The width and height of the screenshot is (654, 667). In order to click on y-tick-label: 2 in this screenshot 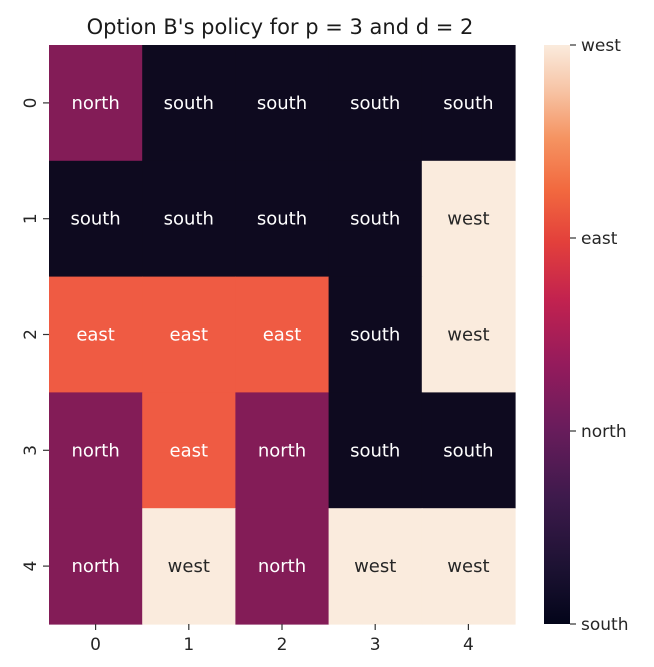, I will do `click(31, 334)`.